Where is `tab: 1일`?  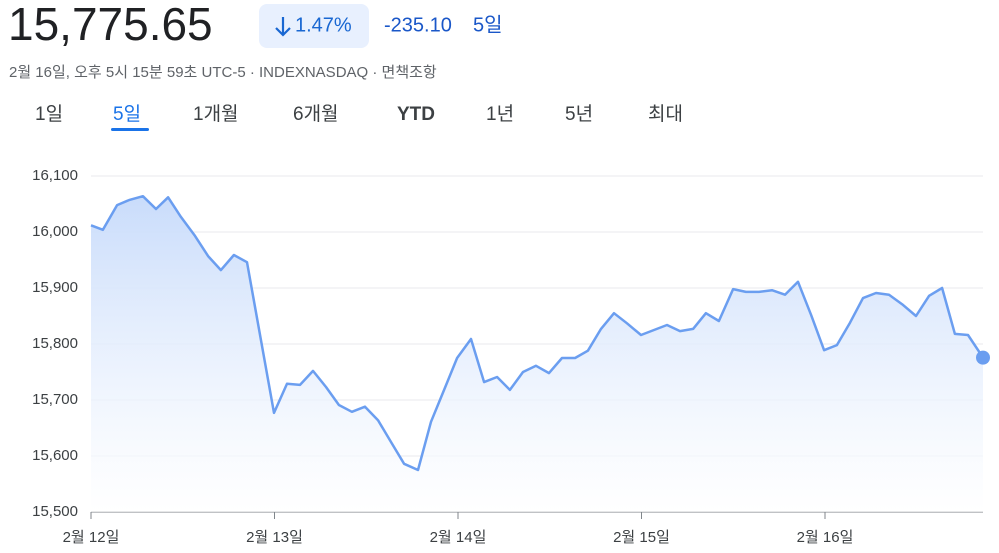 tab: 1일 is located at coordinates (49, 114).